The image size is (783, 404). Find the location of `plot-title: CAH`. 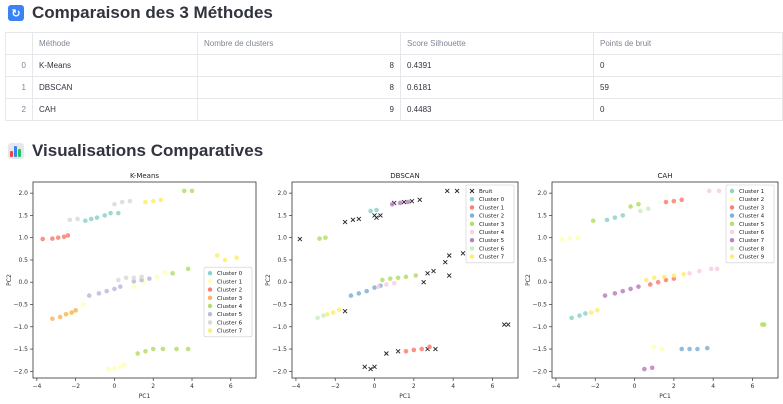

plot-title: CAH is located at coordinates (665, 176).